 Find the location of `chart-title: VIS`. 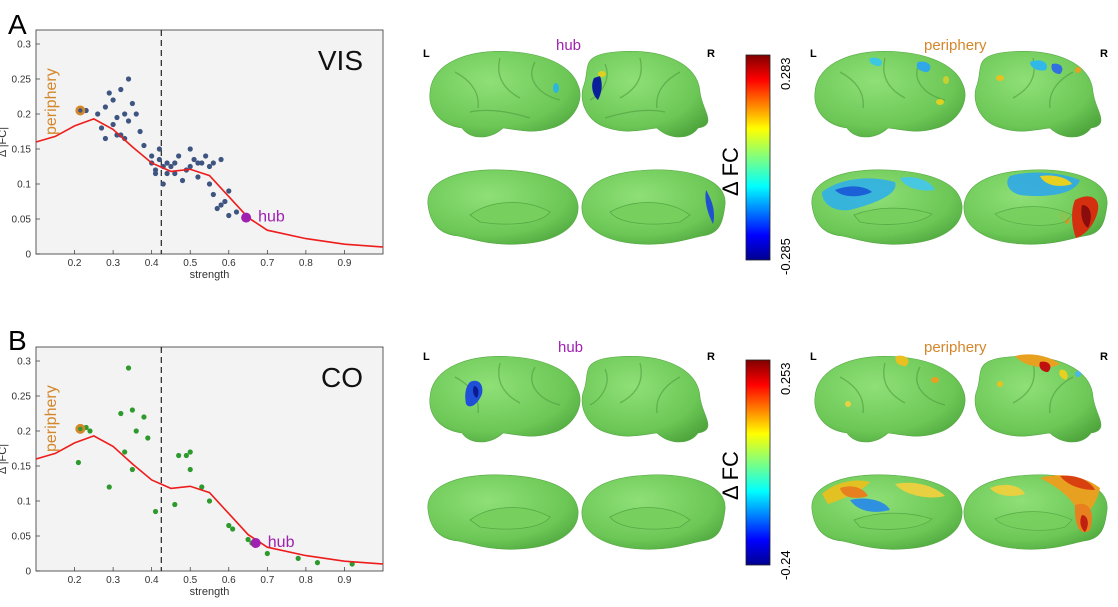

chart-title: VIS is located at coordinates (340, 60).